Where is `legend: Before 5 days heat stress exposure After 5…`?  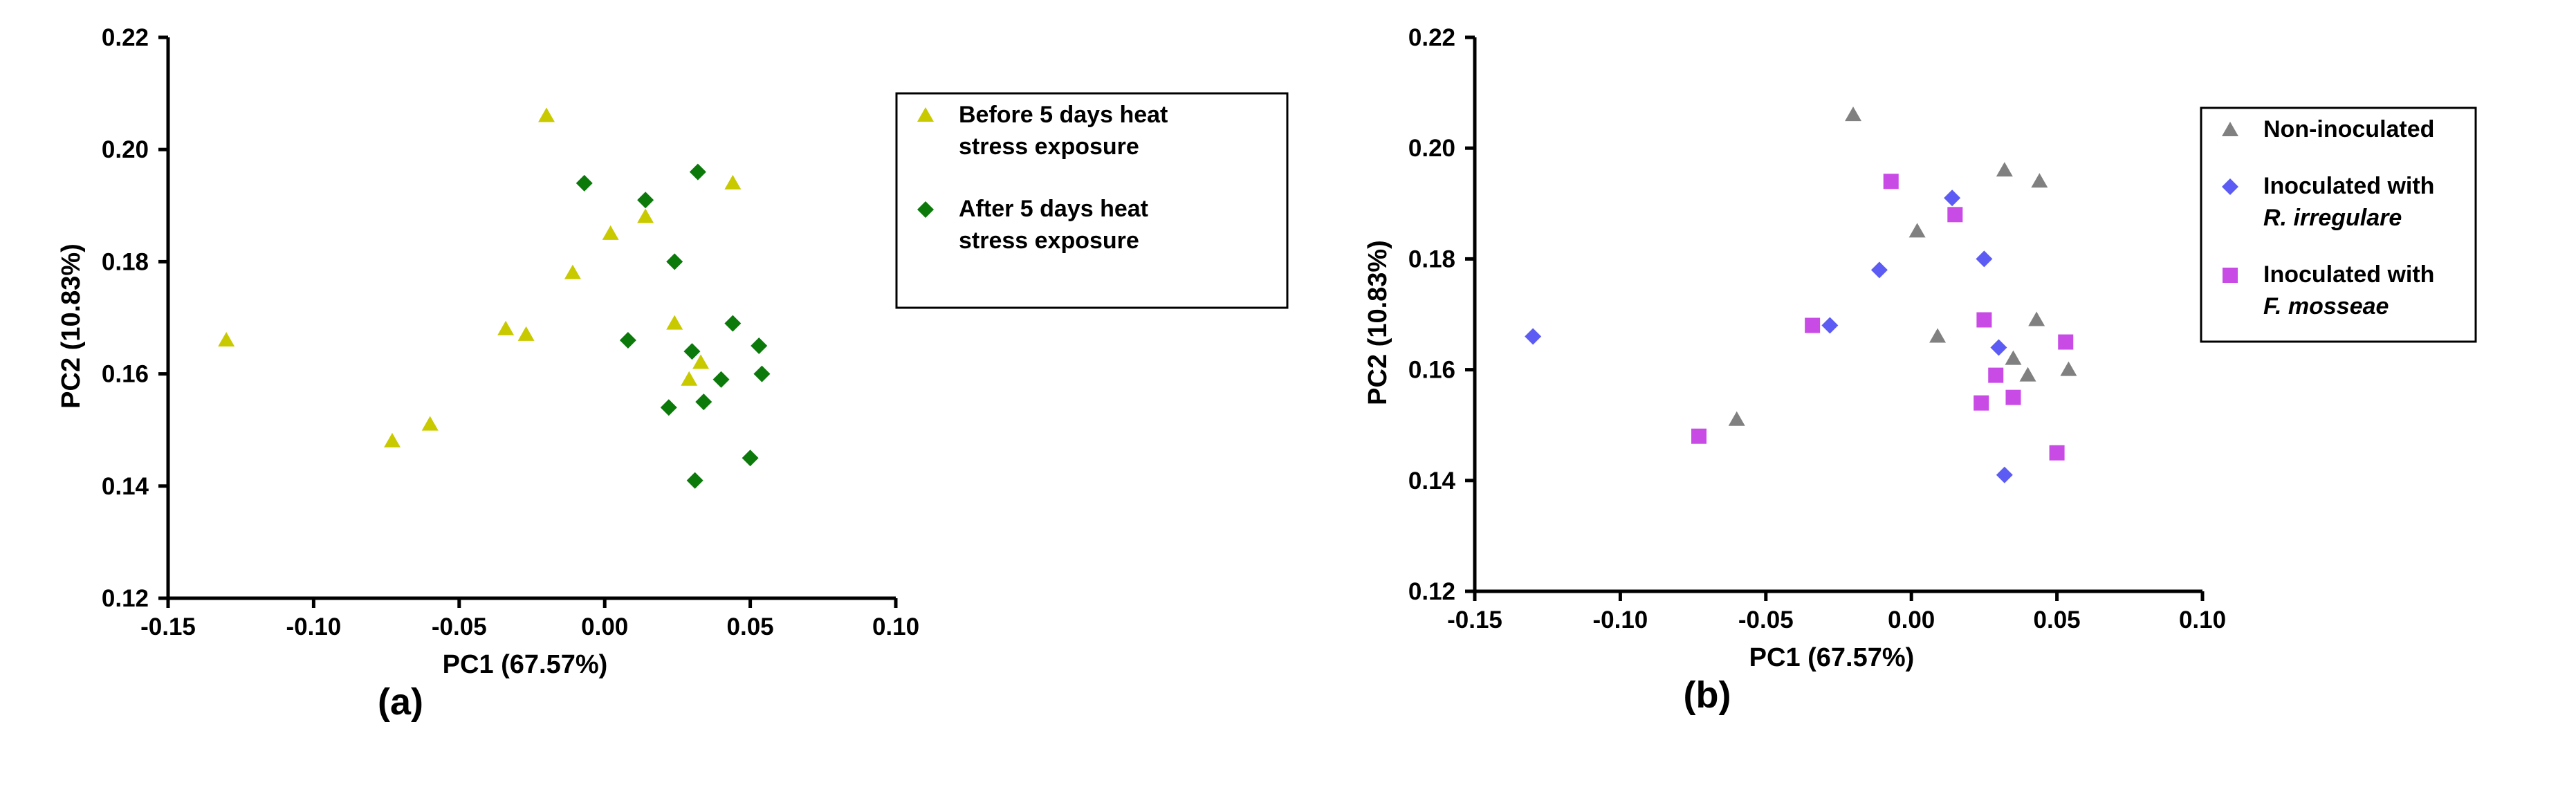
legend: Before 5 days heat stress exposure After 5… is located at coordinates (1092, 200).